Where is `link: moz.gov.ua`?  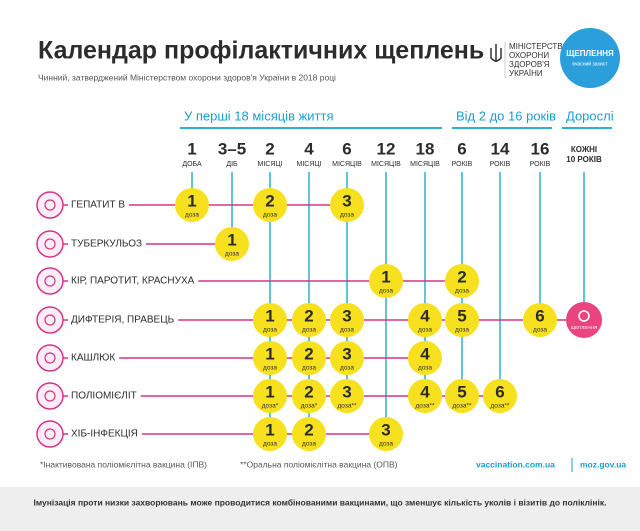
link: moz.gov.ua is located at coordinates (603, 464).